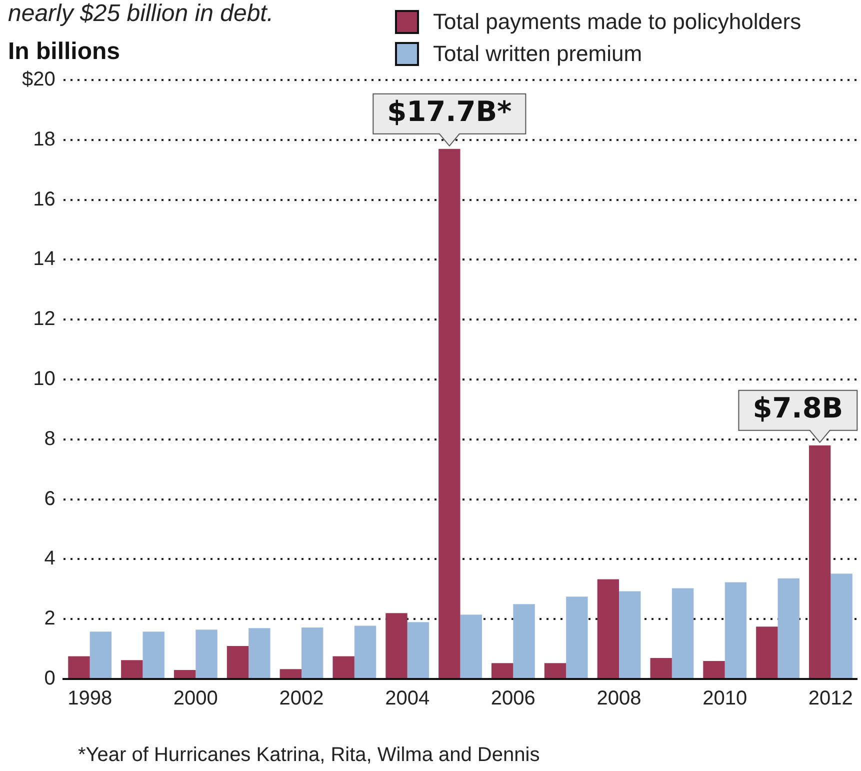  I want to click on y-tick-label: 18, so click(44, 139).